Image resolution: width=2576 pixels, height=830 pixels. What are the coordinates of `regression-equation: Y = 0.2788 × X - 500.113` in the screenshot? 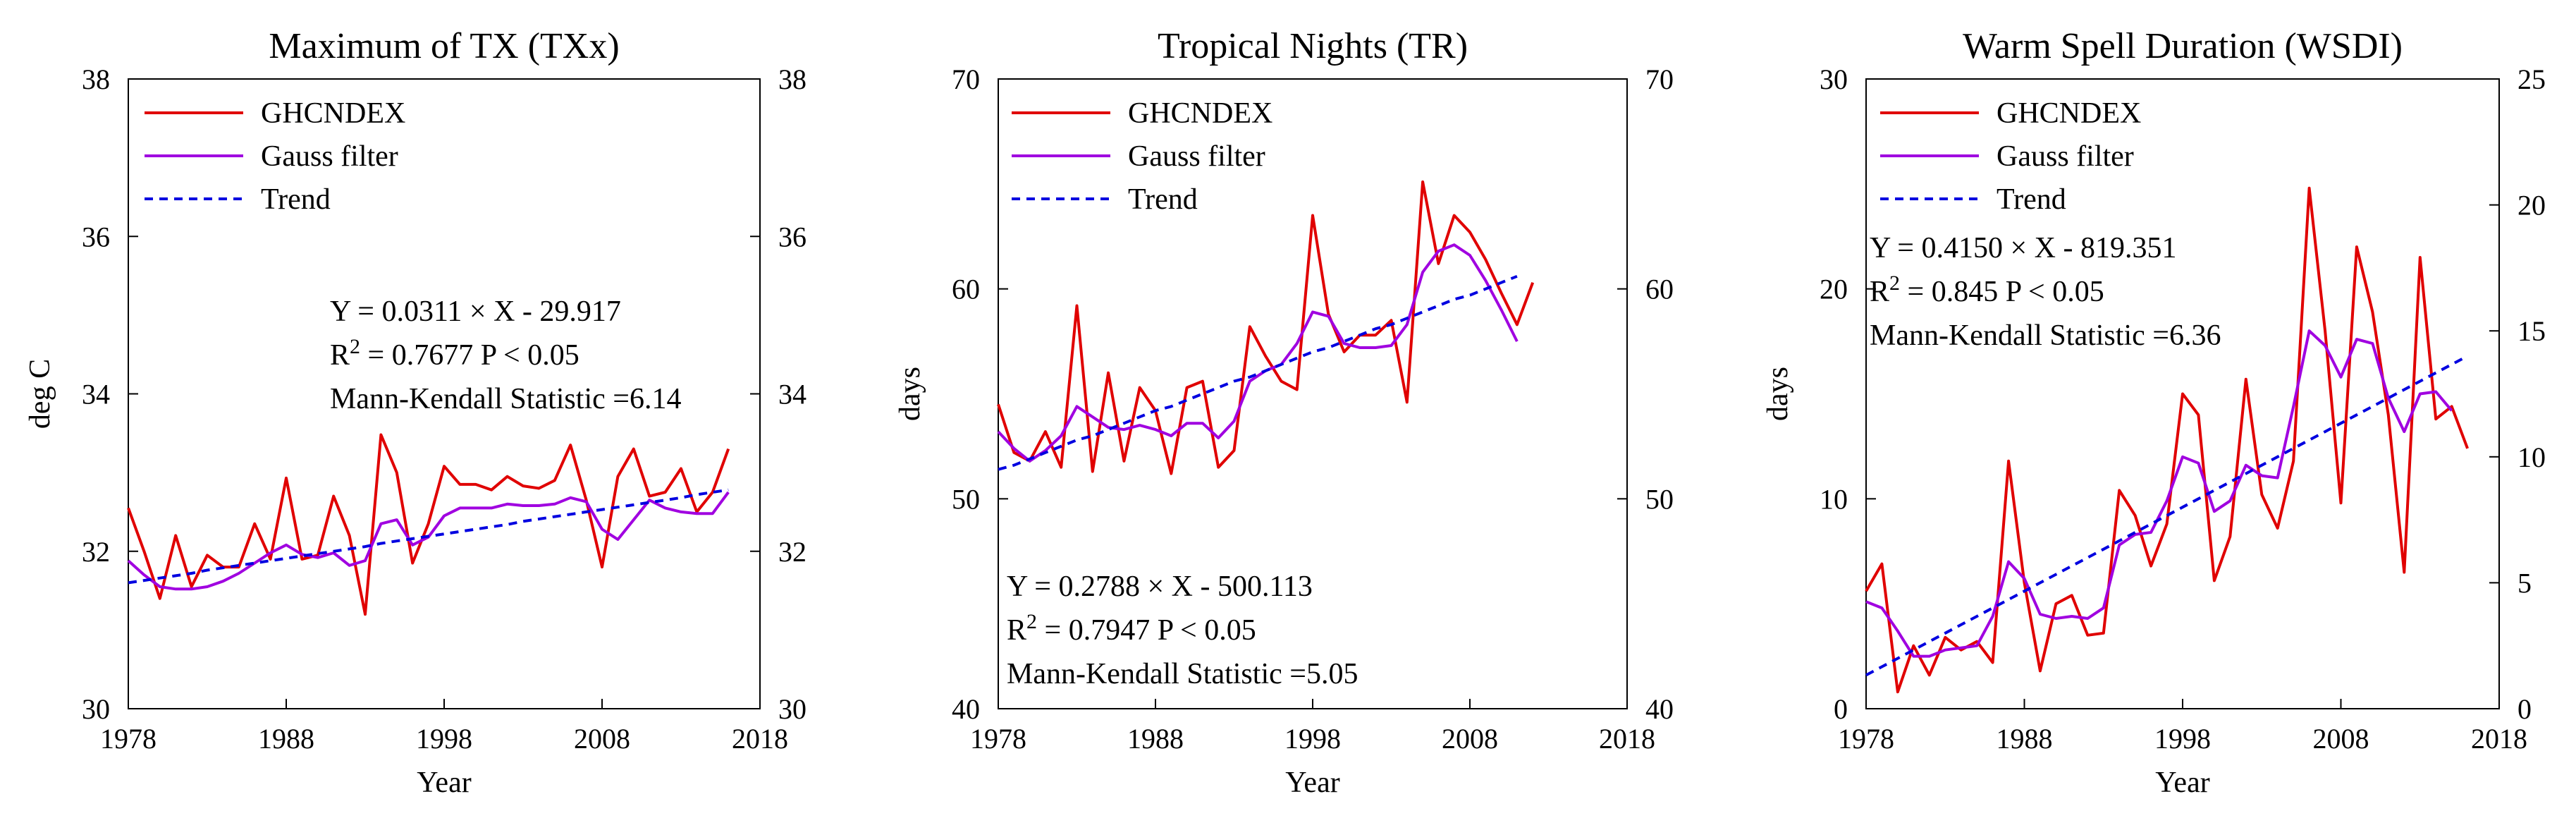 It's located at (1160, 586).